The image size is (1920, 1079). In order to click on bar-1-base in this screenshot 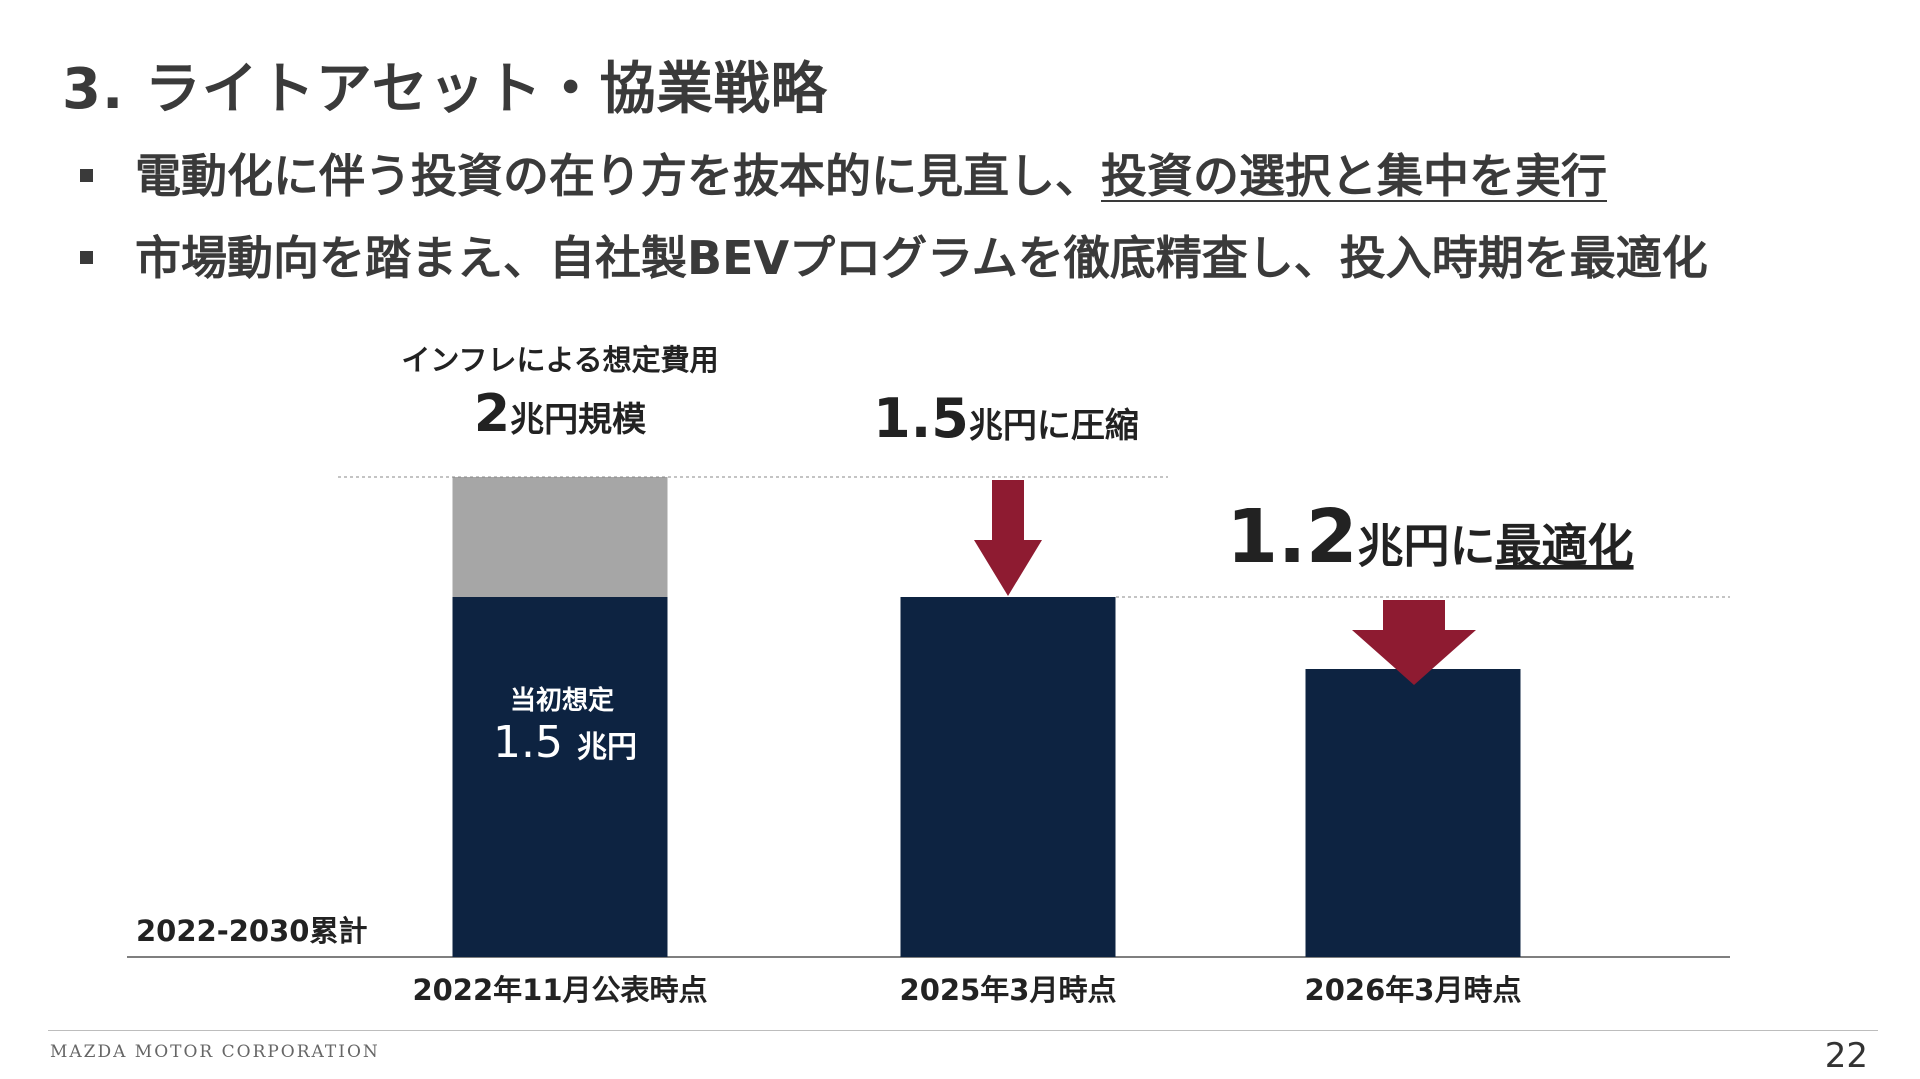, I will do `click(560, 777)`.